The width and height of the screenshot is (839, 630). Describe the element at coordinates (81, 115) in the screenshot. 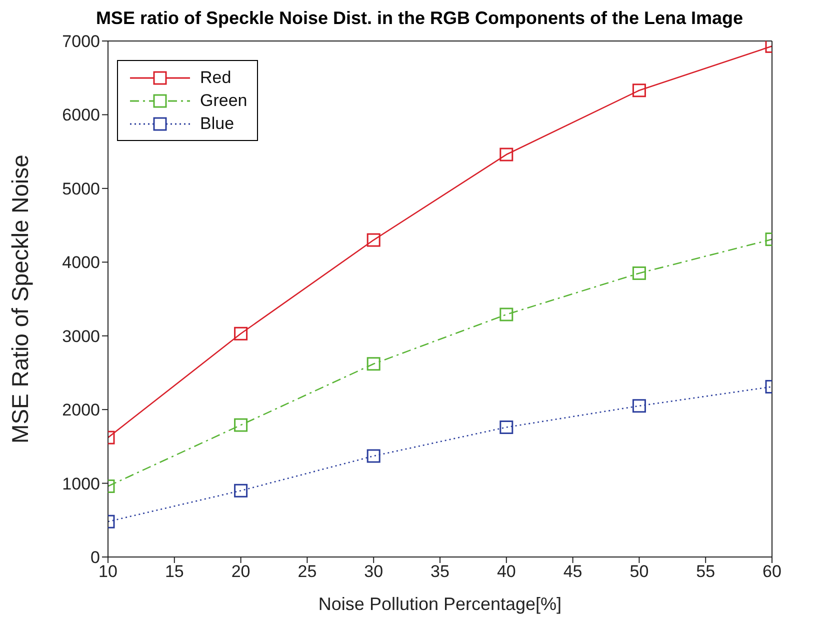

I see `y-tick-label: 6000` at that location.